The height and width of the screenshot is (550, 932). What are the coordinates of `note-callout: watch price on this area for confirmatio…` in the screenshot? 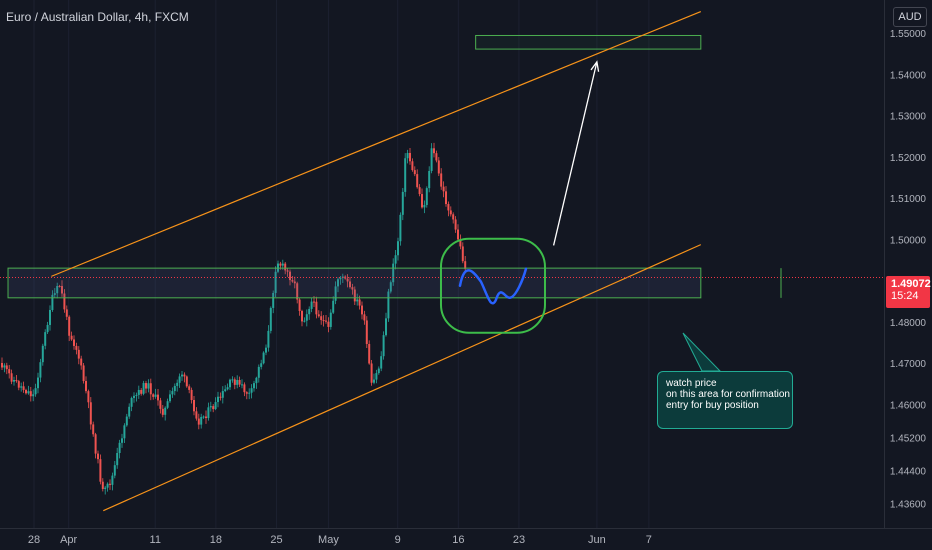 It's located at (725, 400).